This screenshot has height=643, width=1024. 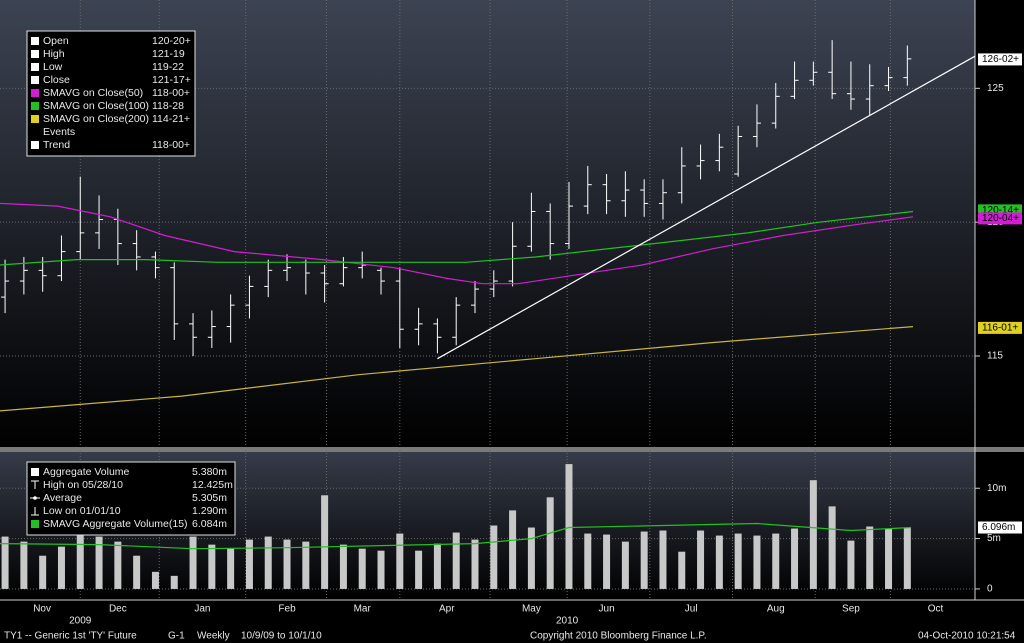 I want to click on legend-name: Aggregate Volume, so click(x=86, y=472).